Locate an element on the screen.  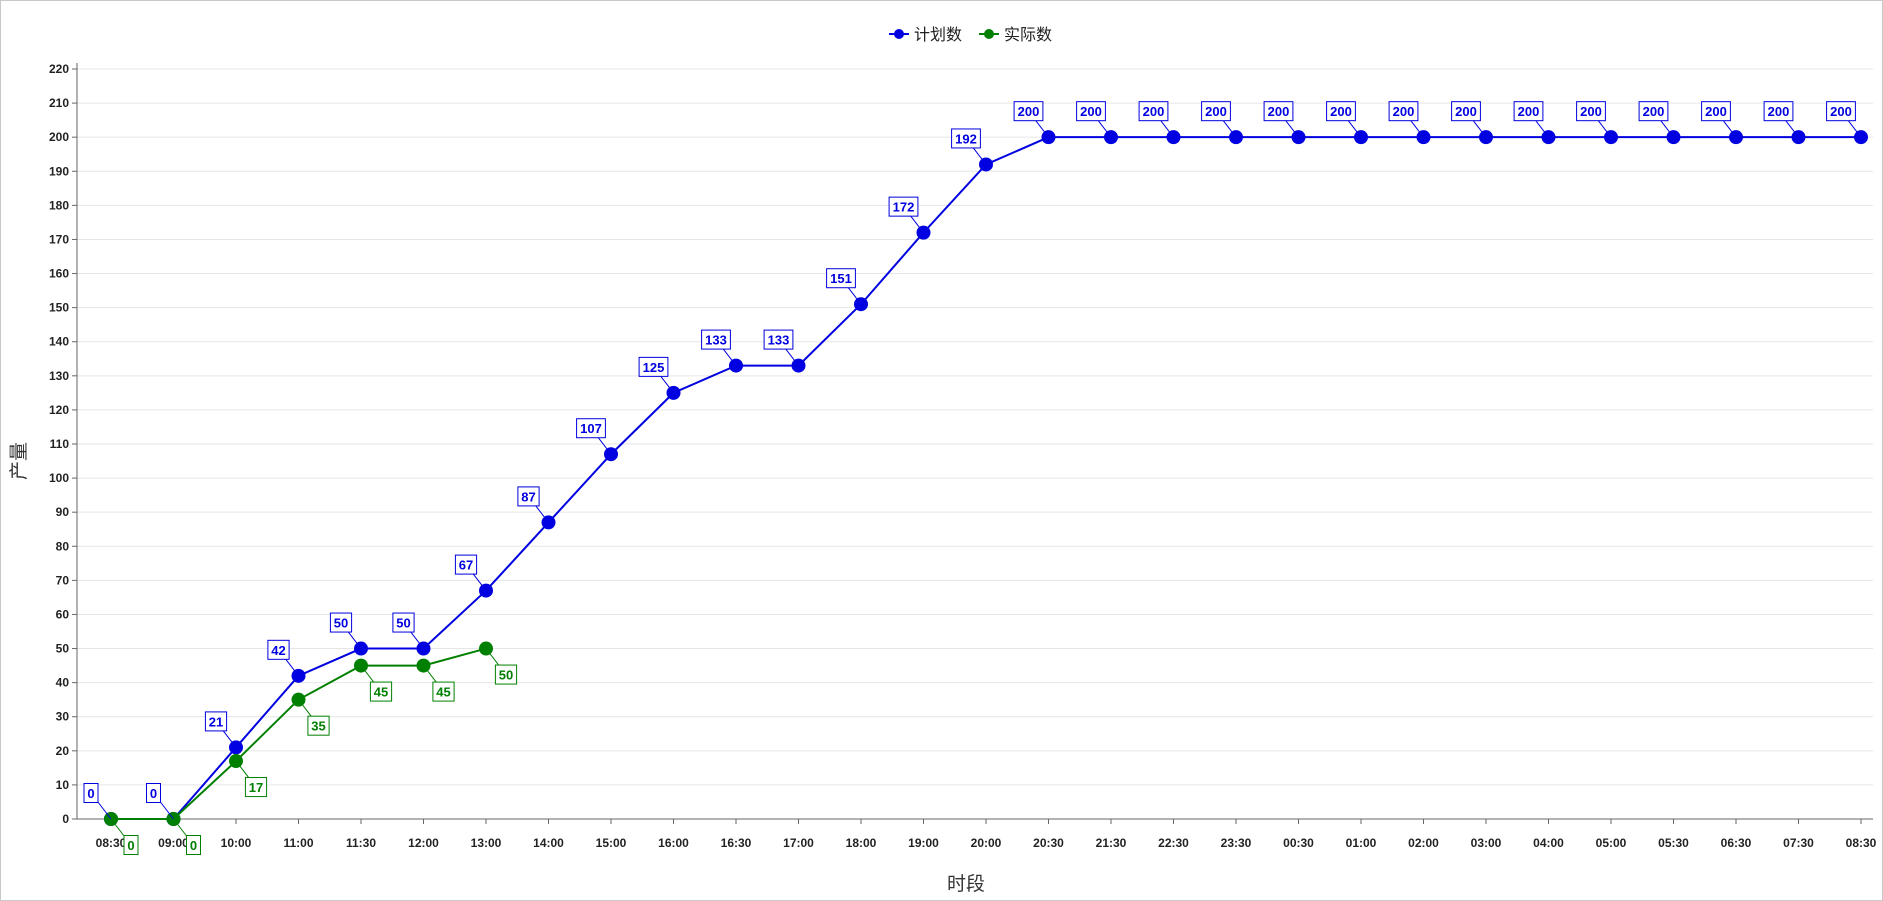
x-tick-label: 11:00 is located at coordinates (298, 843).